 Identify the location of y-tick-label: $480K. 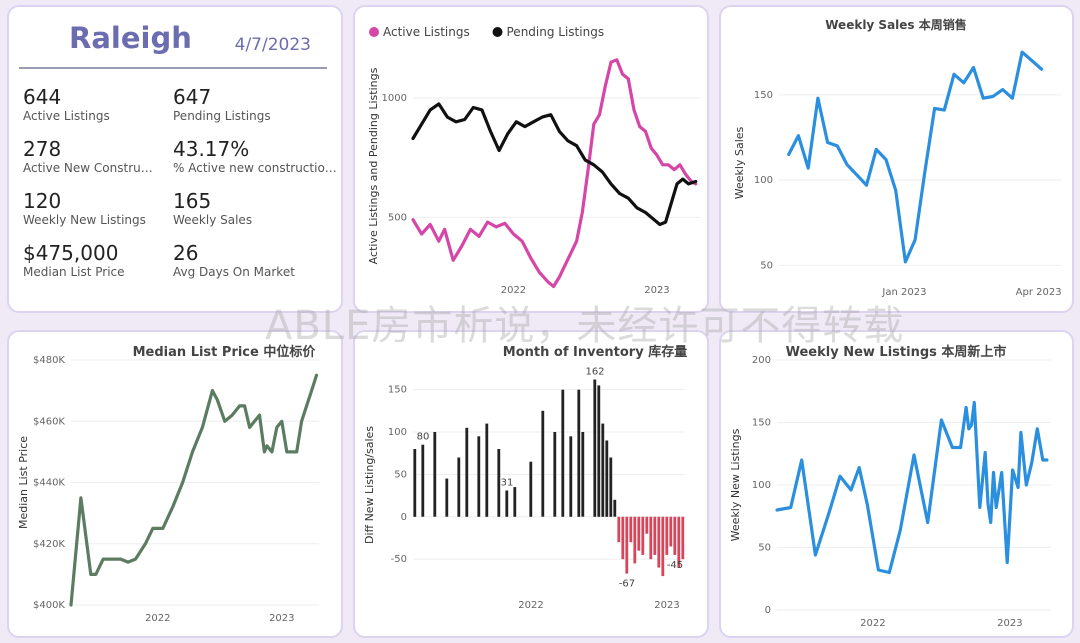
(49, 360).